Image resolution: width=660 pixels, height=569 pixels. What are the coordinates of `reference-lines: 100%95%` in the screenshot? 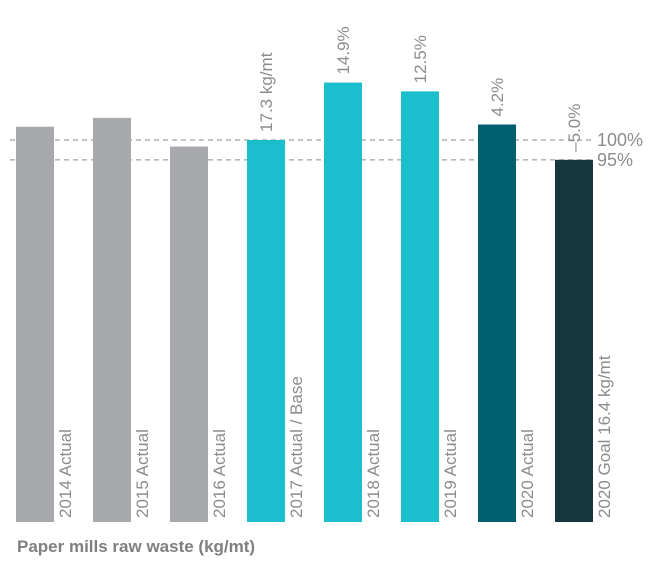 It's located at (326, 150).